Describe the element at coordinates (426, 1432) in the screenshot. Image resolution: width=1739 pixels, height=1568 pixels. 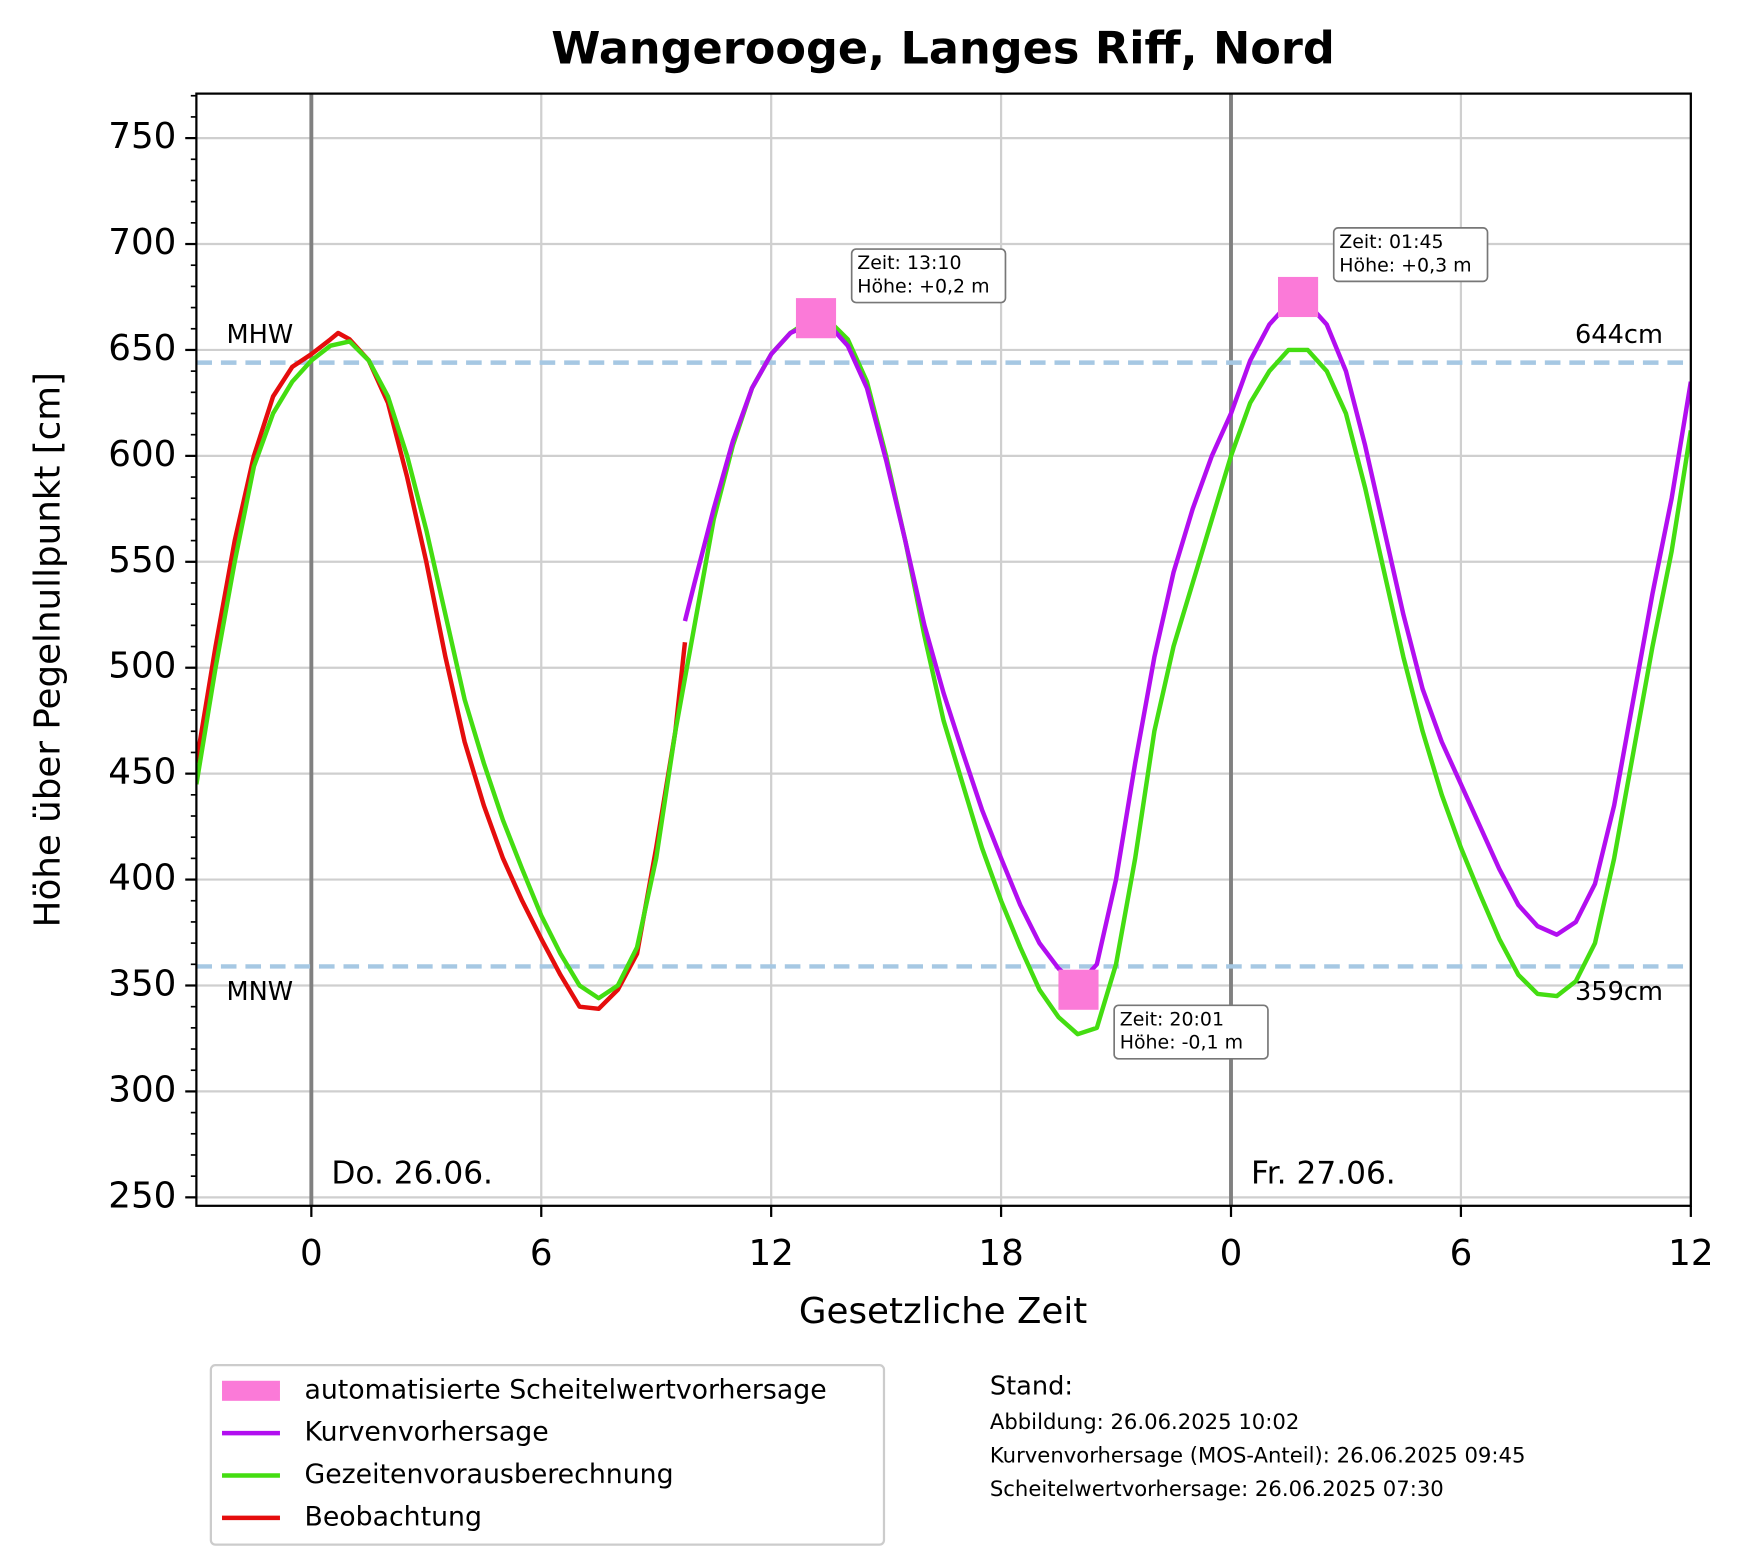
I see `legend-label: Kurvenvorhersage` at that location.